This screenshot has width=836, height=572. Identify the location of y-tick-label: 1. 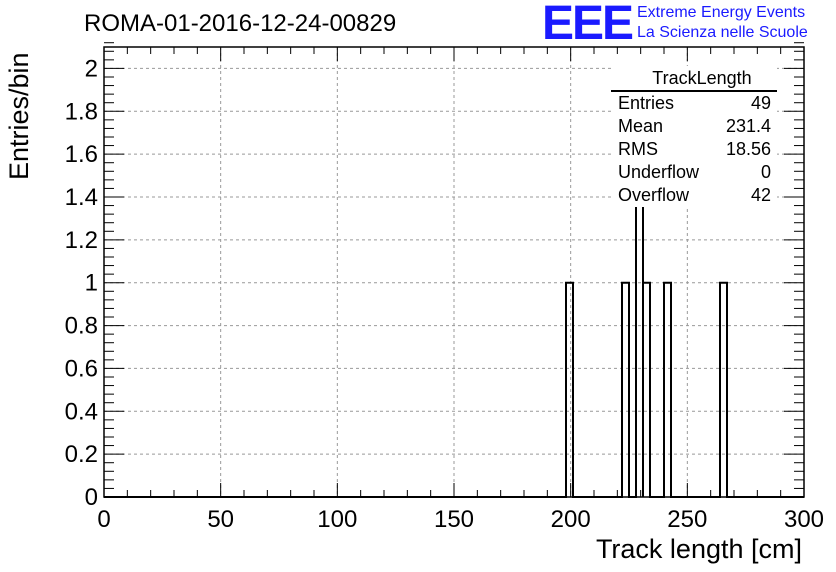
(91, 283).